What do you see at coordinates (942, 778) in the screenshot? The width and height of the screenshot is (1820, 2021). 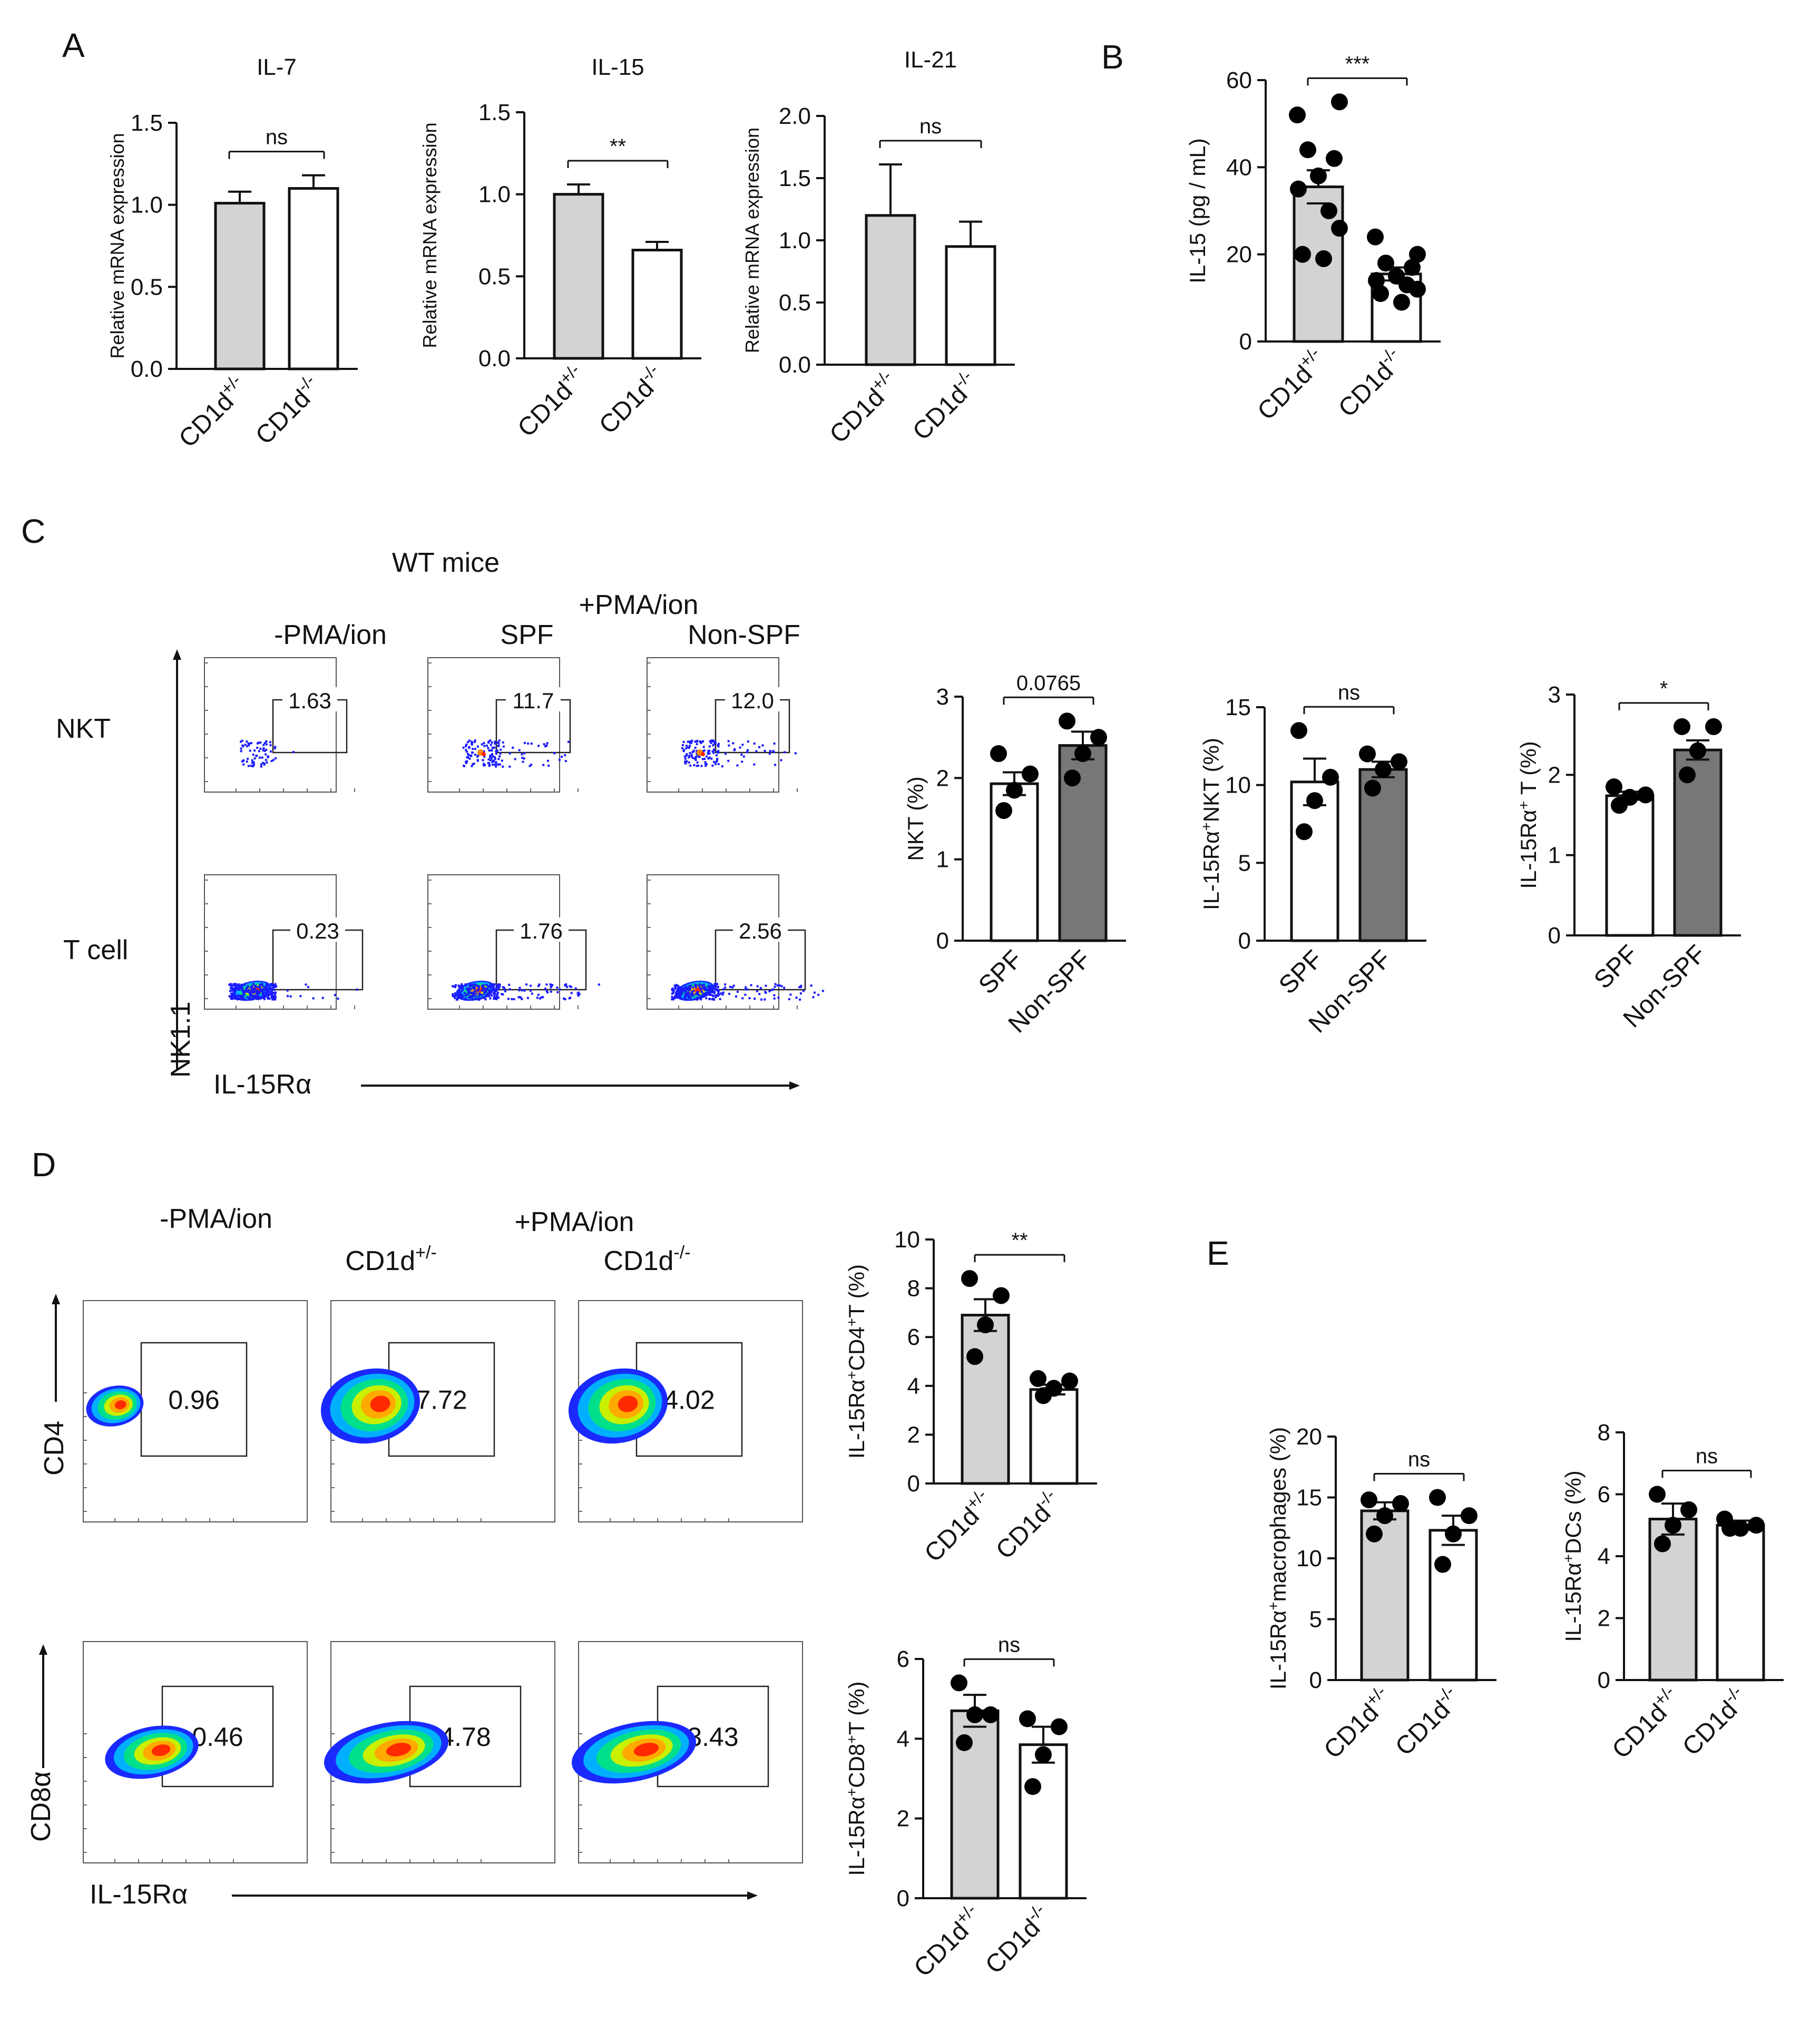 I see `y-tick-label: 2` at bounding box center [942, 778].